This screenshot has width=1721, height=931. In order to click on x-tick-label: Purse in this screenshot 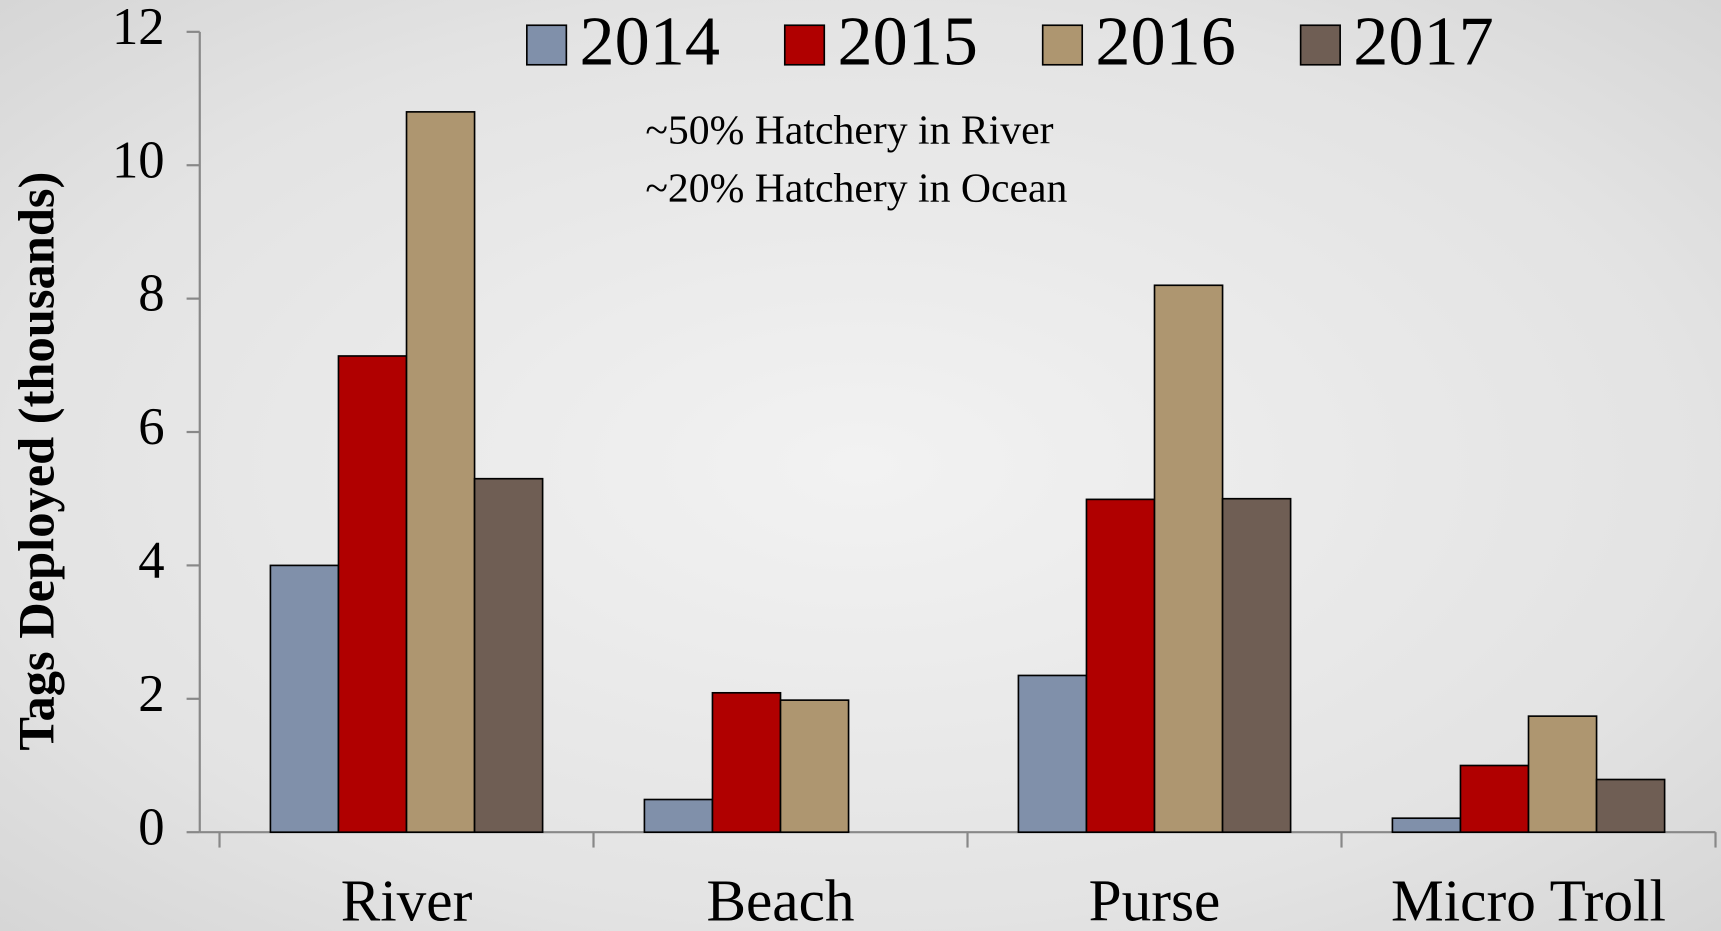, I will do `click(1155, 899)`.